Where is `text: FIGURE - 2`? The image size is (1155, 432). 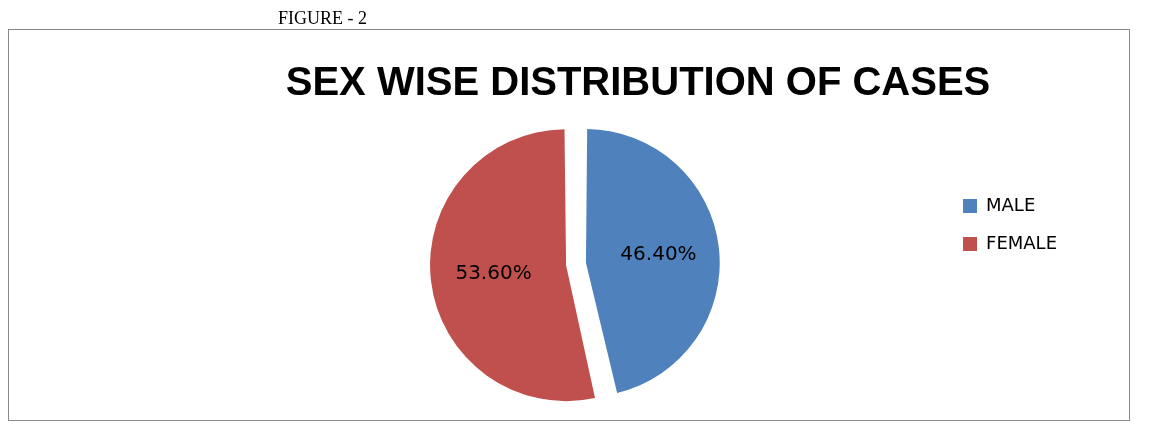
text: FIGURE - 2 is located at coordinates (322, 18).